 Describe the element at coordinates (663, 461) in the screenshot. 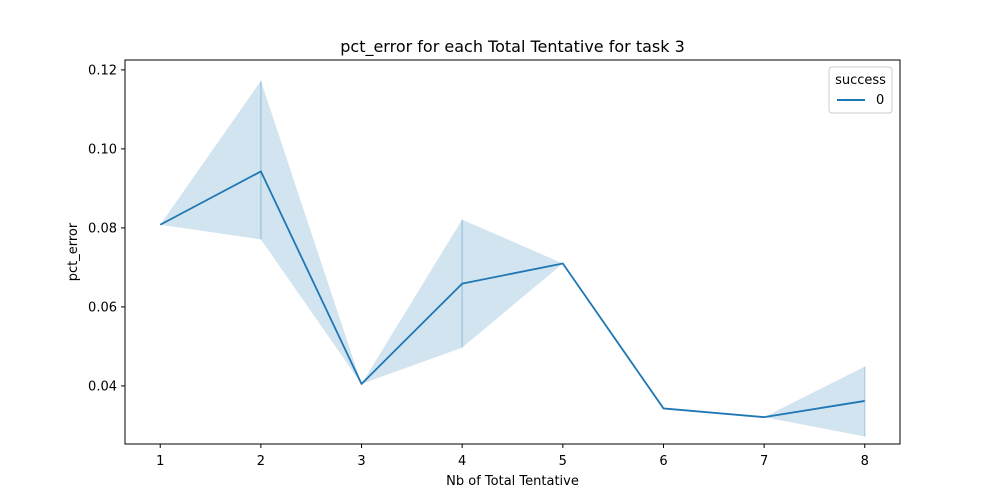

I see `x-tick-label: 6` at that location.